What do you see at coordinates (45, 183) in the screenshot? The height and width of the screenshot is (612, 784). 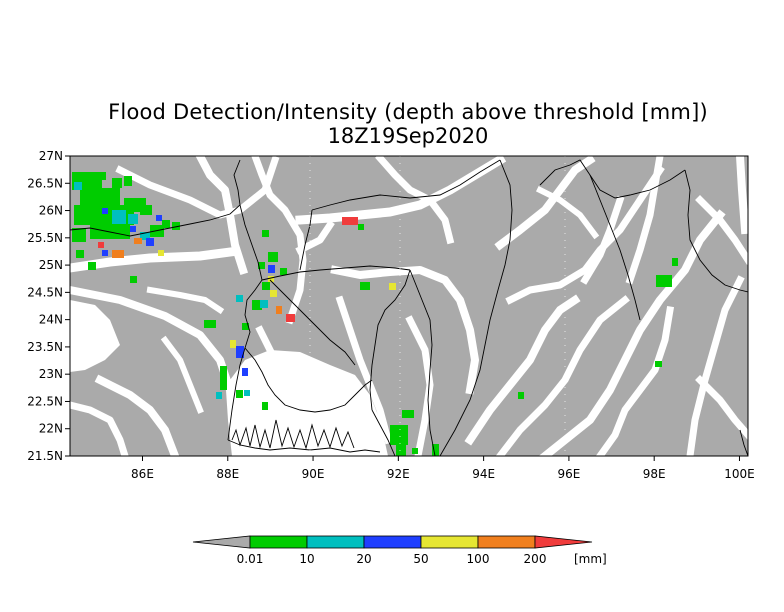 I see `lat-tick-label: 26.5N` at bounding box center [45, 183].